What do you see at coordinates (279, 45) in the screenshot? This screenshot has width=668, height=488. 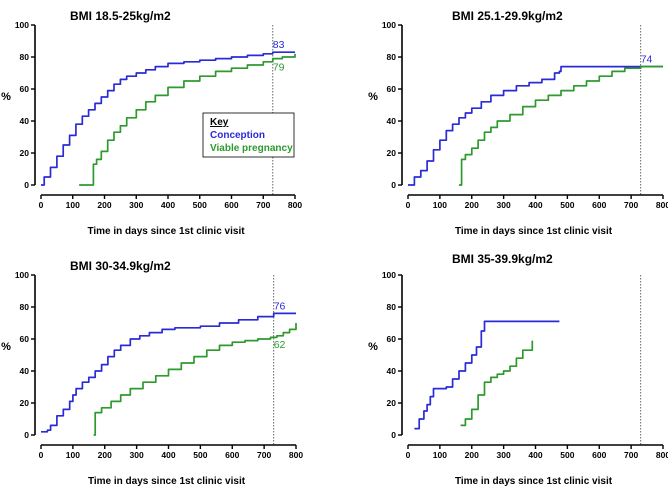 I see `annotation-label-conception: 83` at bounding box center [279, 45].